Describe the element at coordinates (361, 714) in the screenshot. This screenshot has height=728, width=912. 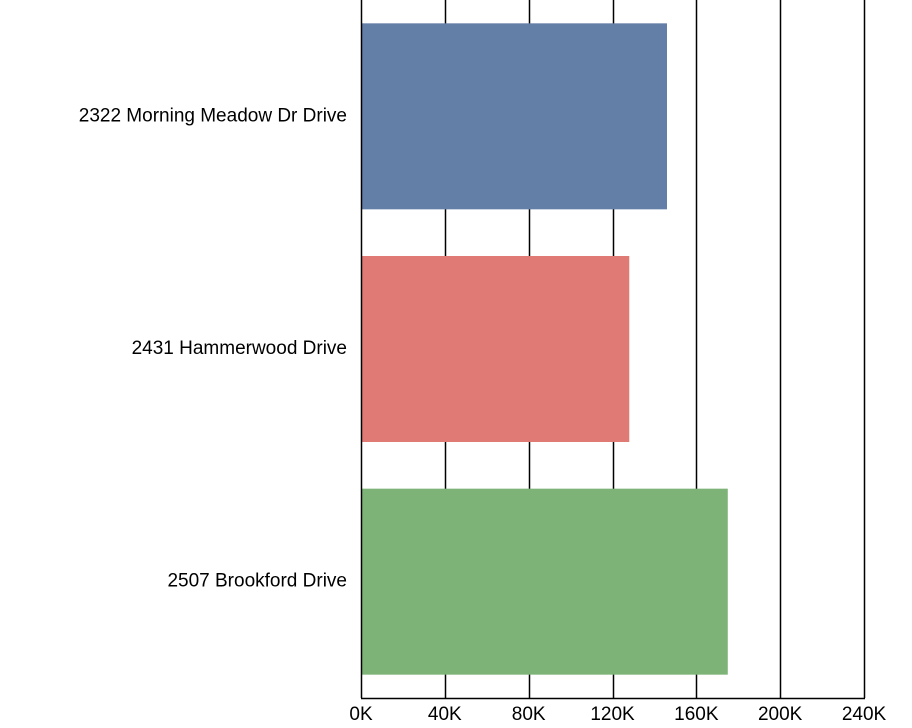
I see `x-tick-label: 0K` at that location.